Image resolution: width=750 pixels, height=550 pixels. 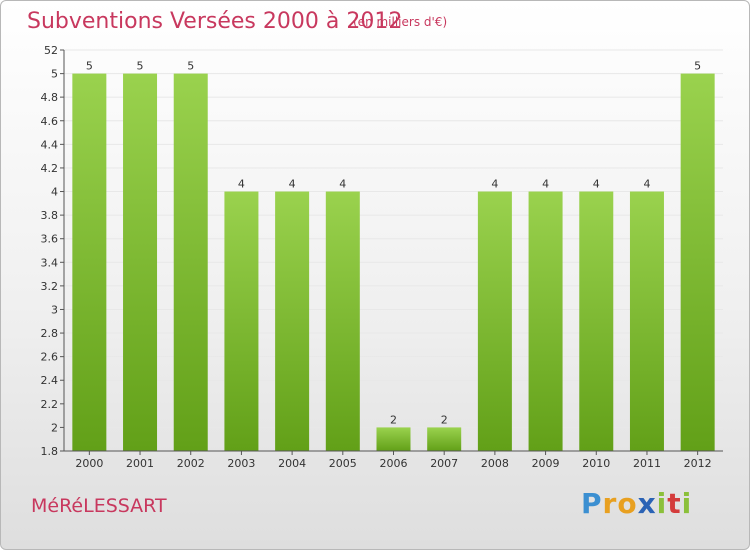 I want to click on proxiti-logo: Proxiti, so click(x=636, y=503).